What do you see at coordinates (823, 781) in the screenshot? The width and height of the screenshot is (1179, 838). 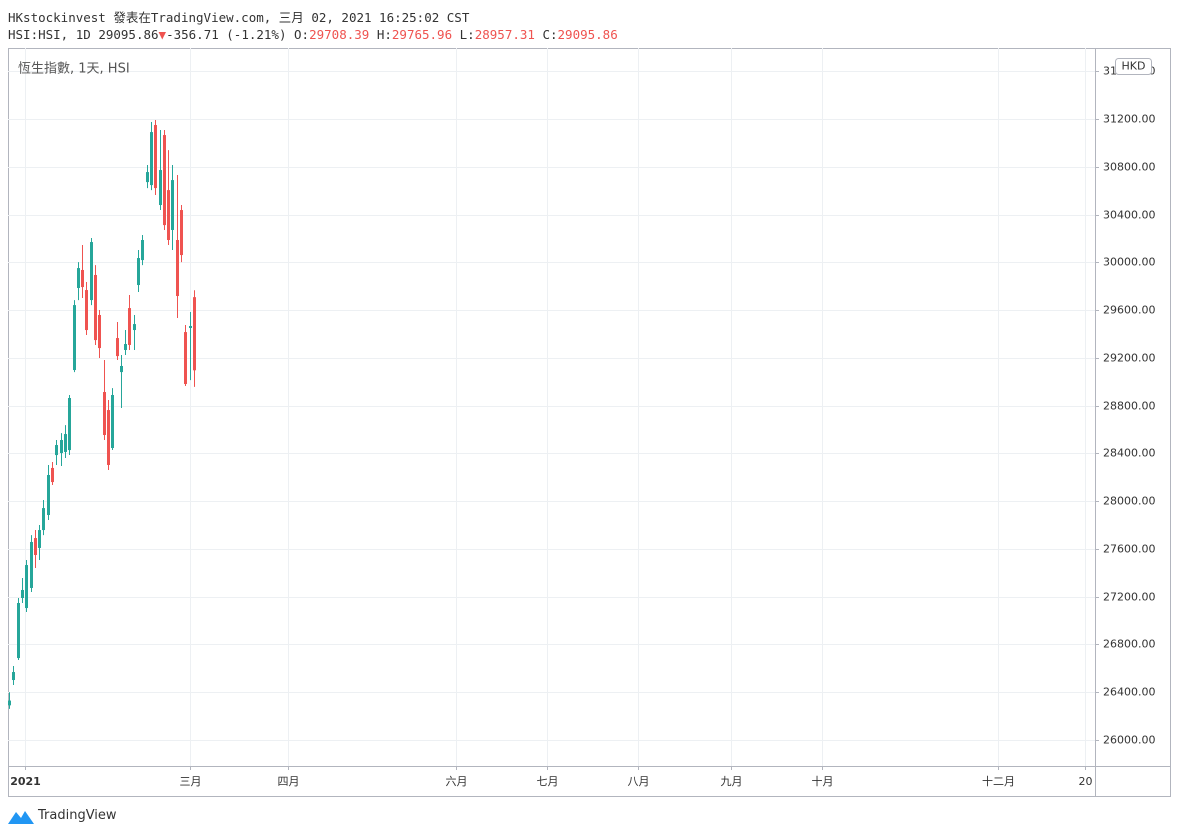 I see `x-tick-label: 十月` at bounding box center [823, 781].